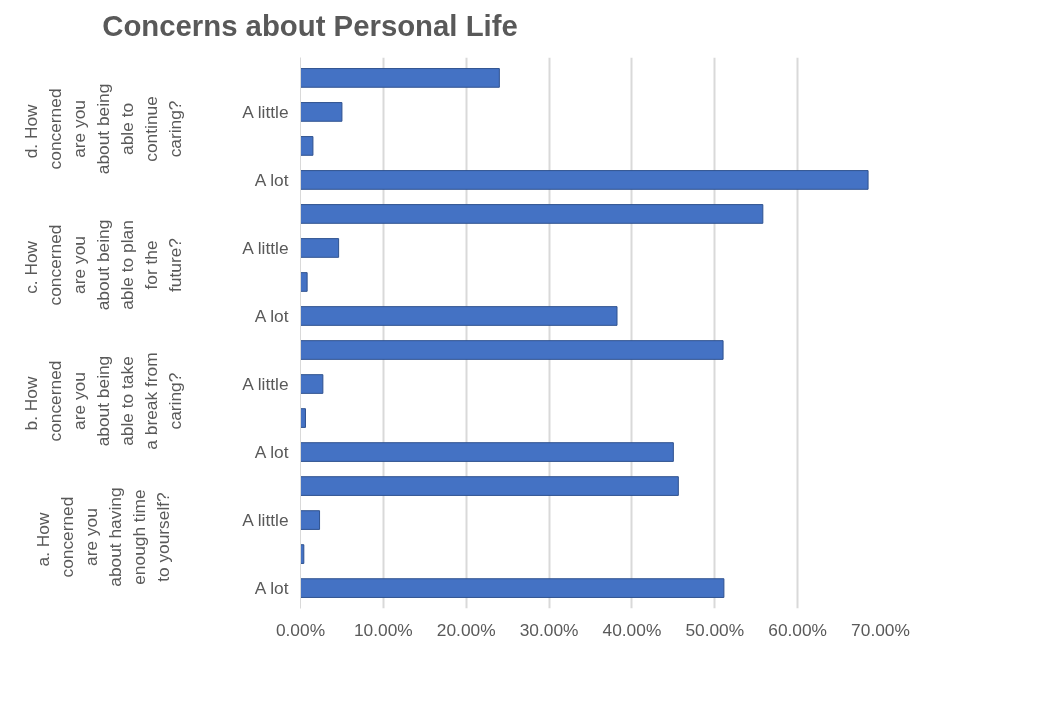 The image size is (1038, 704). What do you see at coordinates (103, 401) in the screenshot?
I see `text: b. How concerned are you about being able to take a break from caring?` at bounding box center [103, 401].